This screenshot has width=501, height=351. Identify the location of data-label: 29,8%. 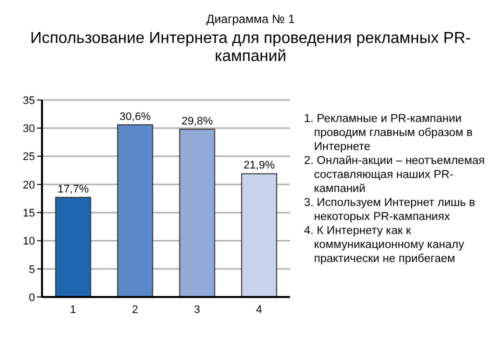
(197, 121).